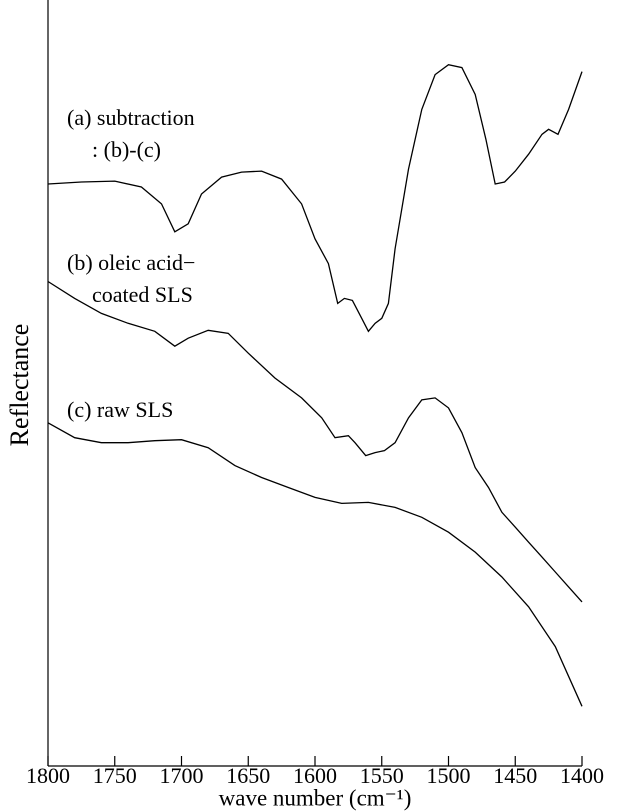 The image size is (617, 812). I want to click on x-tick-label: 1450, so click(515, 775).